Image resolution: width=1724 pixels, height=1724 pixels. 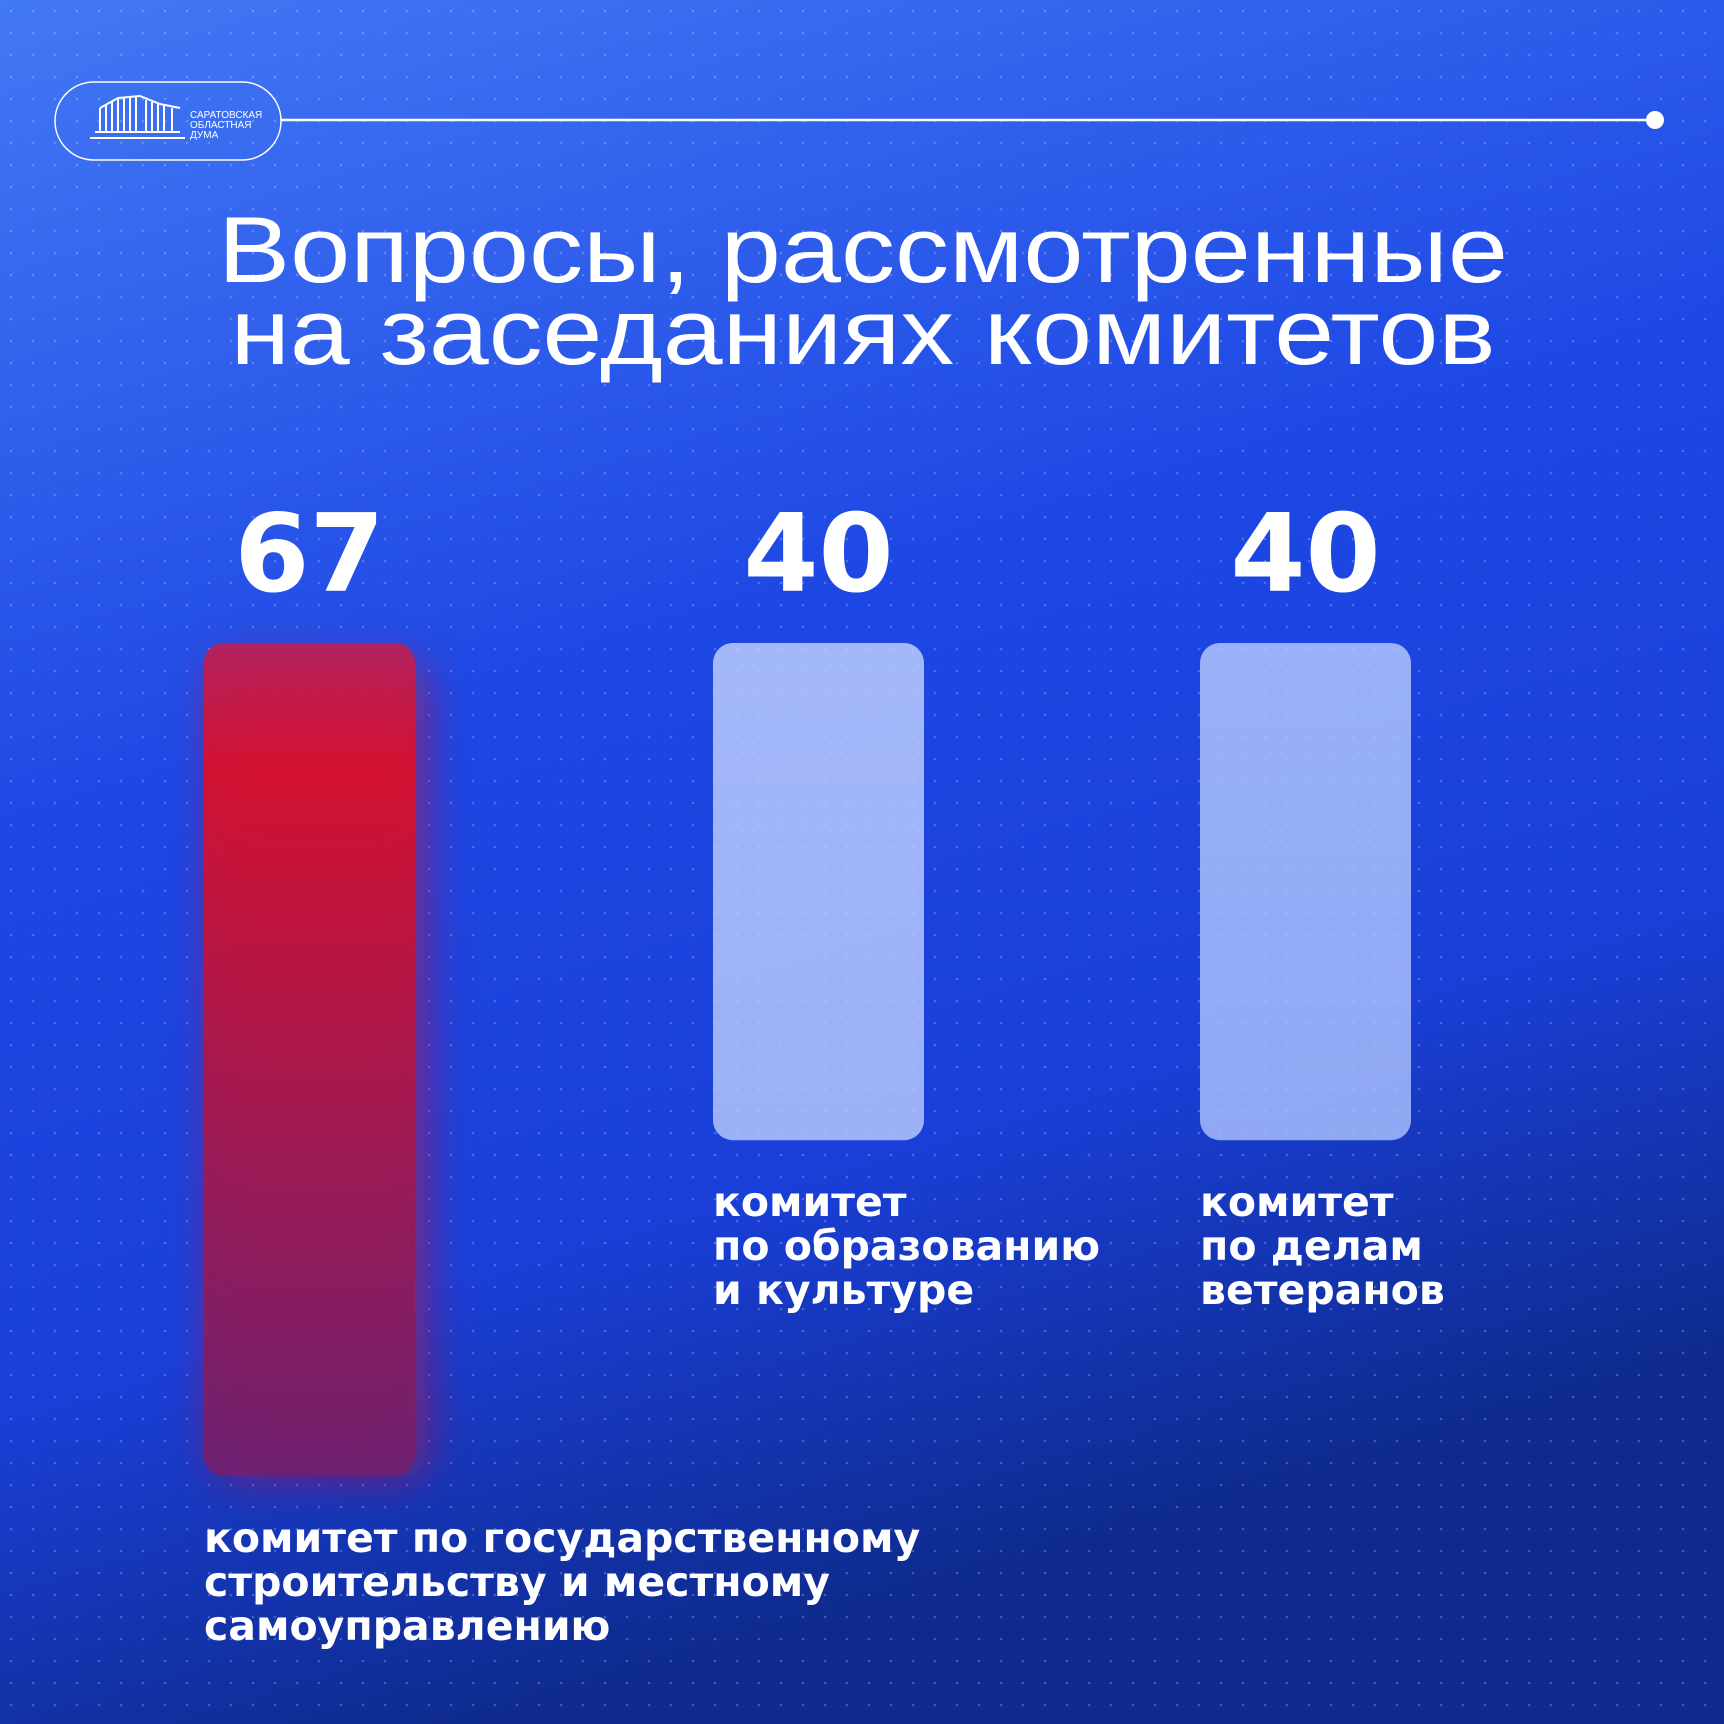 I want to click on logo-text: ОБЛАСТНАЯ, so click(x=220, y=125).